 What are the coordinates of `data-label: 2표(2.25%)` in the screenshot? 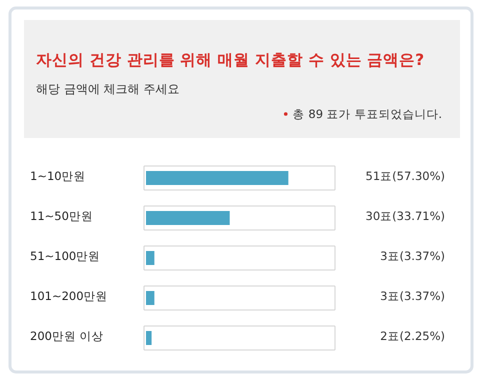 It's located at (412, 336).